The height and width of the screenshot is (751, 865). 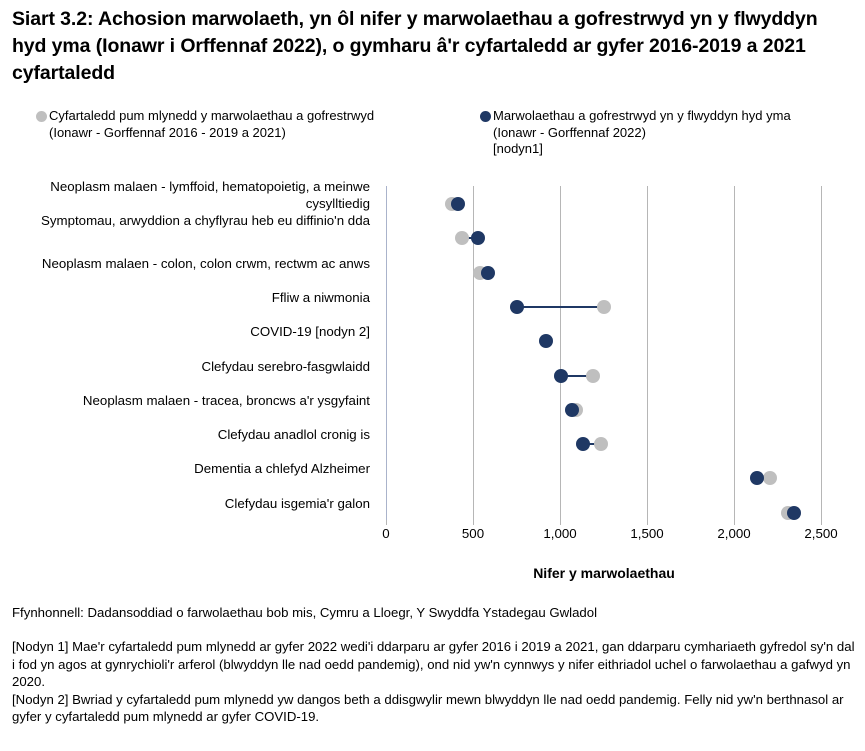 I want to click on category-label: Ffliw a niwmonia, so click(x=320, y=297).